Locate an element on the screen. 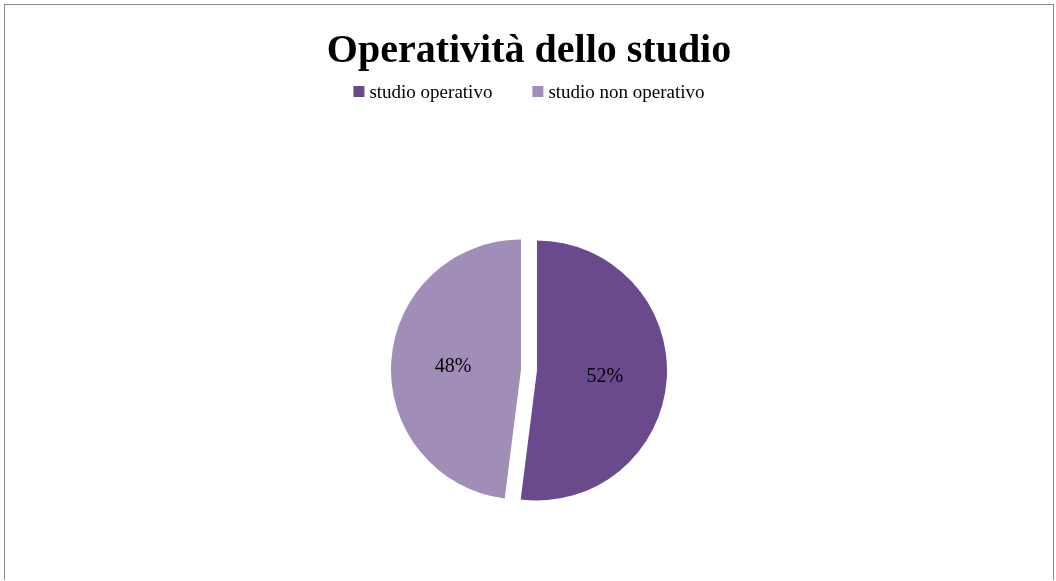 This screenshot has width=1056, height=581. data-label: 48% is located at coordinates (453, 365).